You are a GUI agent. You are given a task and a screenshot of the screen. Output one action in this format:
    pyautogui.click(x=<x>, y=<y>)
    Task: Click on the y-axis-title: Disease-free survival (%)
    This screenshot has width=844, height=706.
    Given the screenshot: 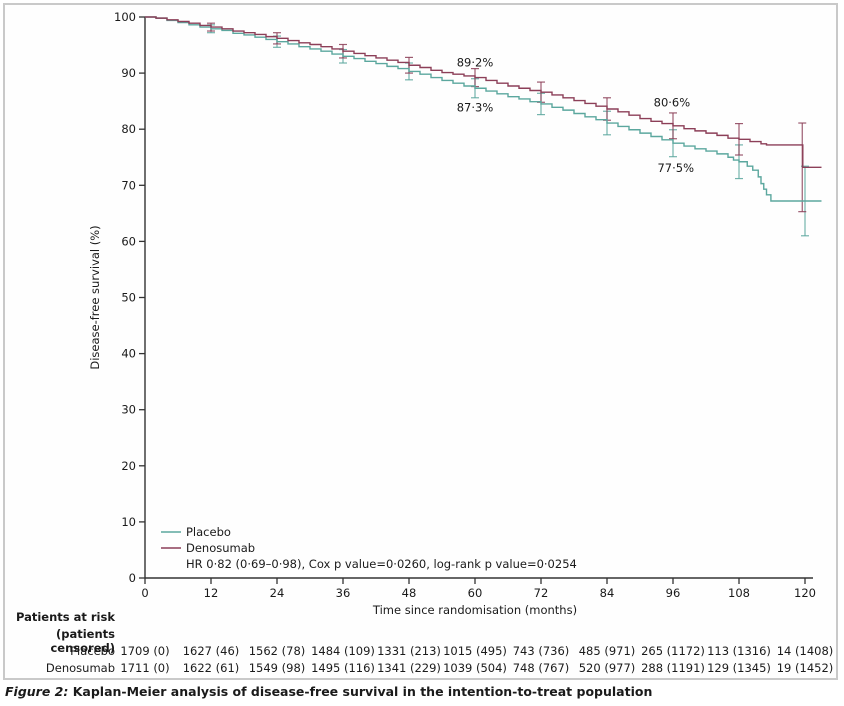 What is the action you would take?
    pyautogui.click(x=95, y=297)
    